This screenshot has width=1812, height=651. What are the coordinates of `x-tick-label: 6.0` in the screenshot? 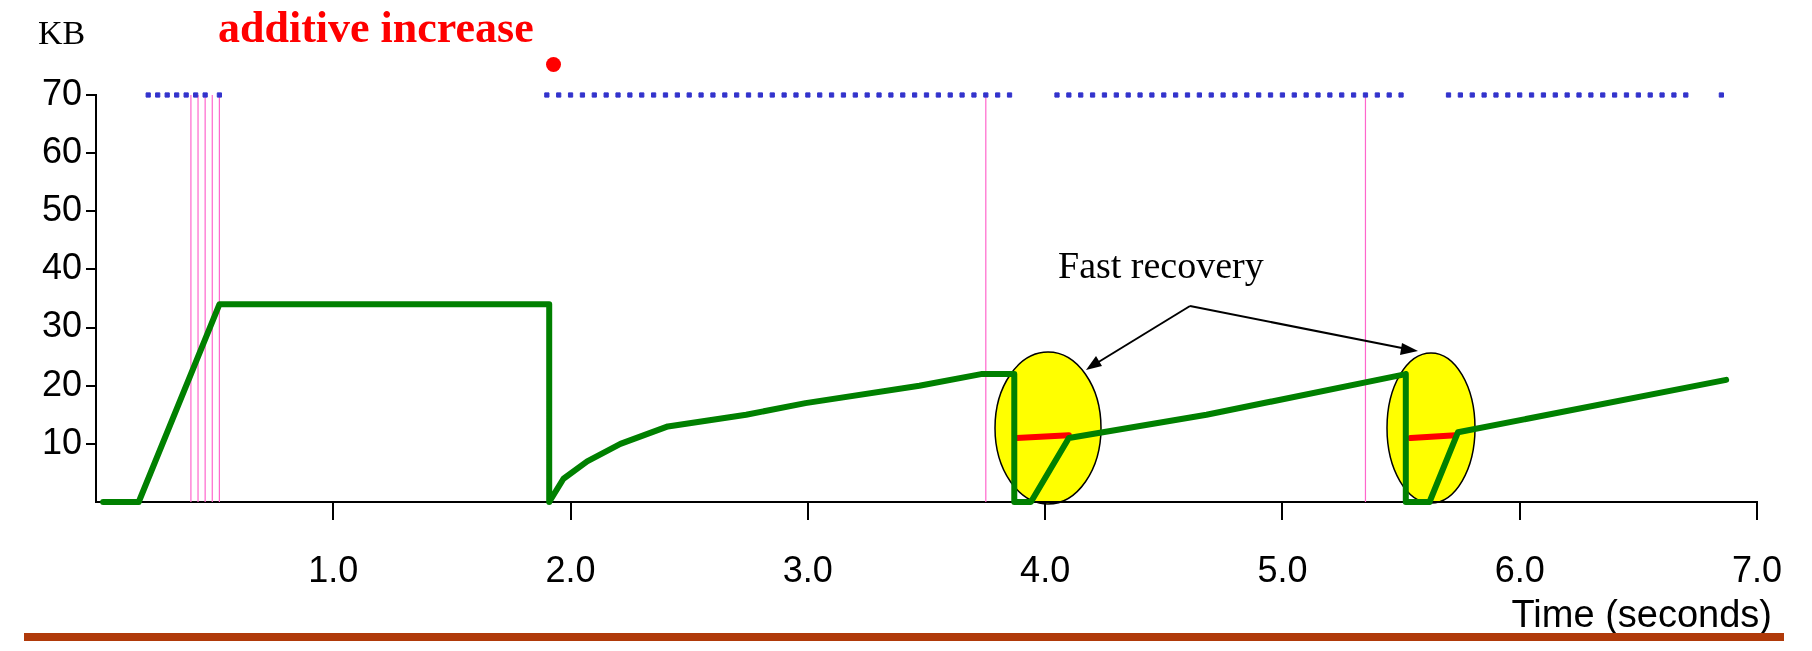 It's located at (1519, 569).